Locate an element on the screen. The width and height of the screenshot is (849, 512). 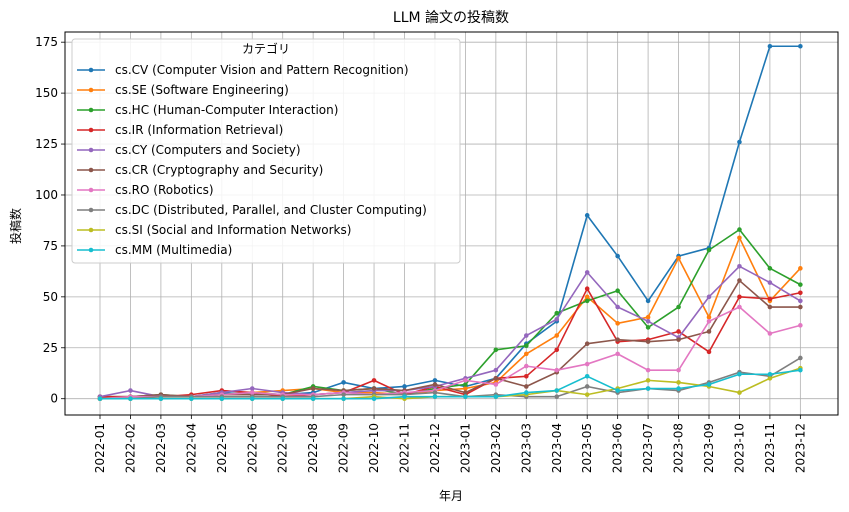
y-tick-label: 175 is located at coordinates (46, 42).